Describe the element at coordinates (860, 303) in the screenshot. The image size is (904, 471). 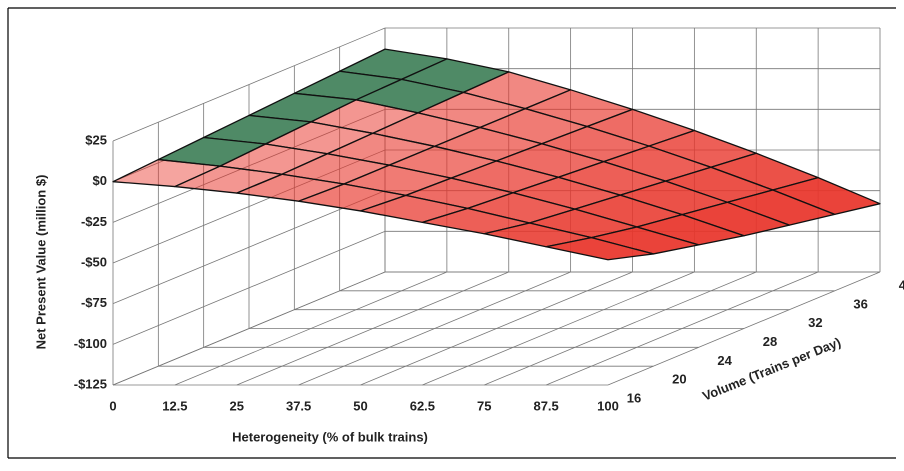
I see `y-tick-label: 36` at that location.